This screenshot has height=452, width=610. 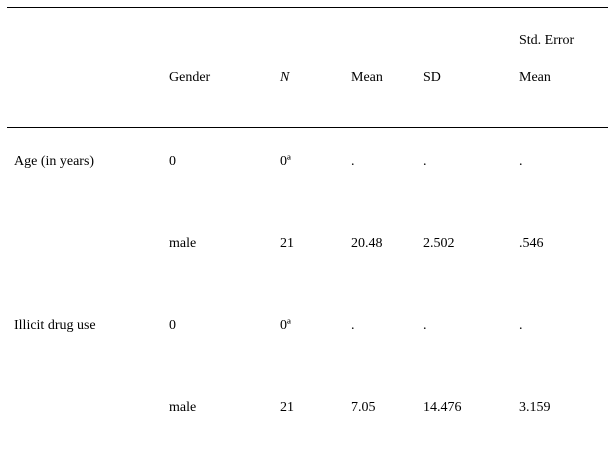 I want to click on header-cell: Gender, so click(x=190, y=77).